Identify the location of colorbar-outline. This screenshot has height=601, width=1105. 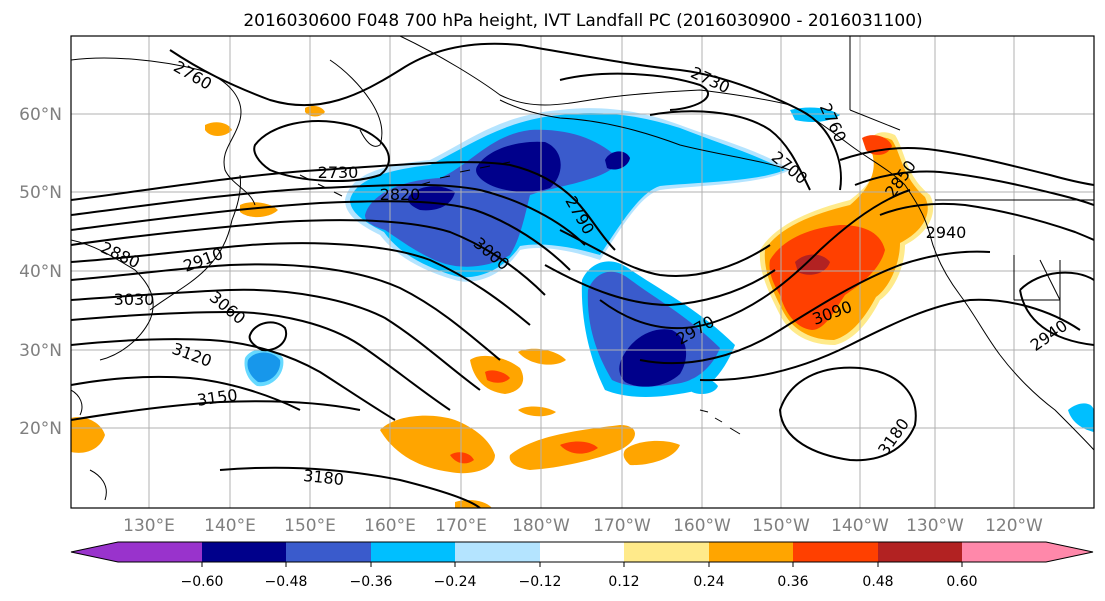
(582, 552).